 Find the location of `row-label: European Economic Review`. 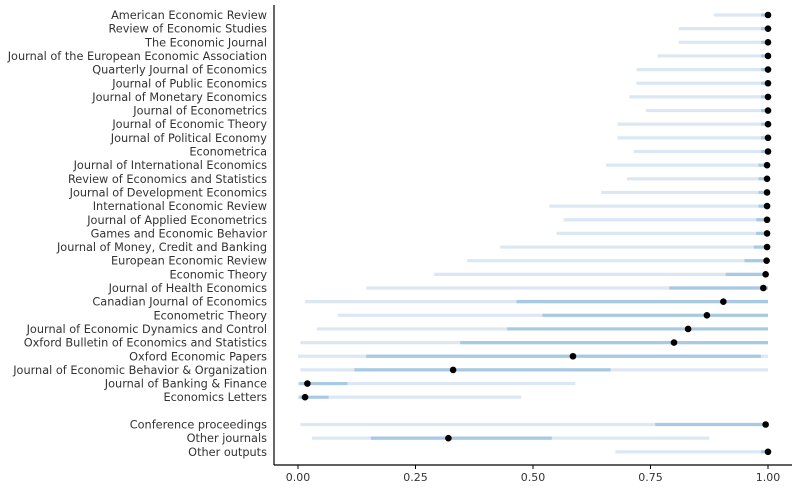

row-label: European Economic Review is located at coordinates (189, 261).